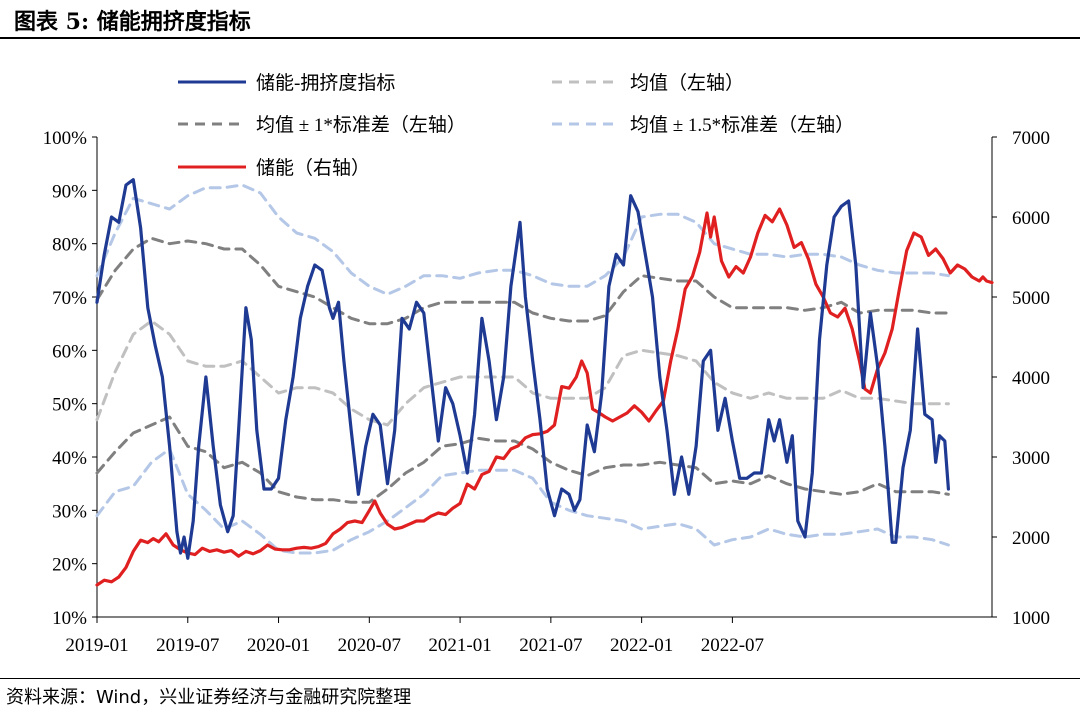 The width and height of the screenshot is (1080, 721). What do you see at coordinates (69, 405) in the screenshot?
I see `left-tick-label: 50%` at bounding box center [69, 405].